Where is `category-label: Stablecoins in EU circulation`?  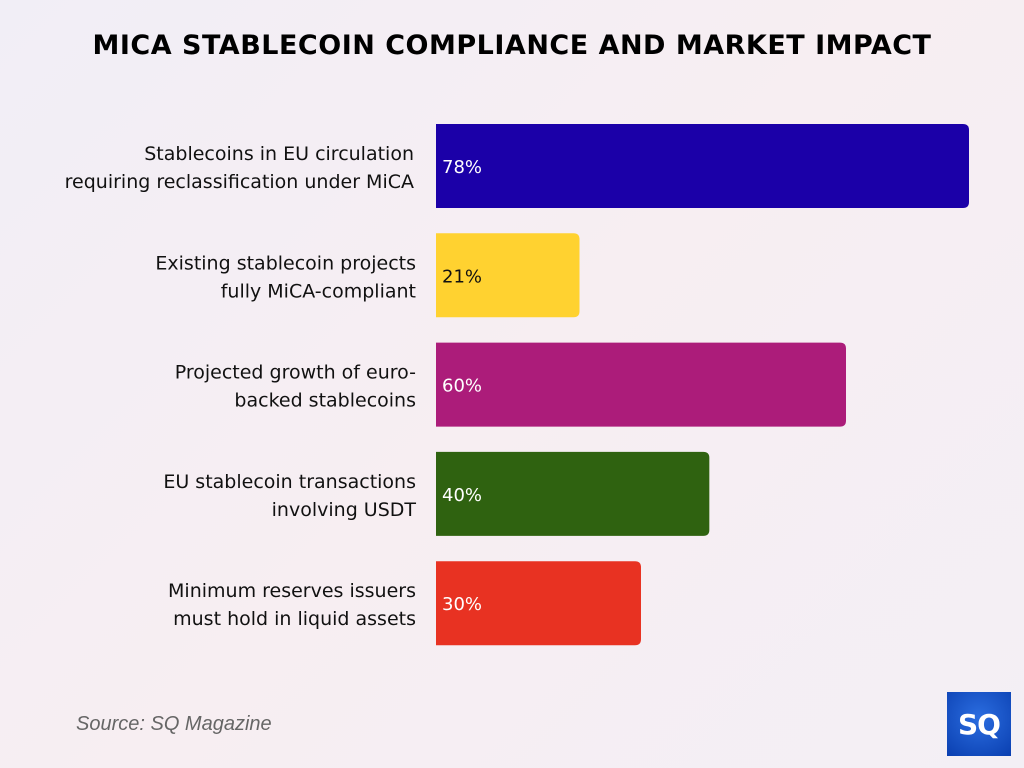 category-label: Stablecoins in EU circulation is located at coordinates (279, 154).